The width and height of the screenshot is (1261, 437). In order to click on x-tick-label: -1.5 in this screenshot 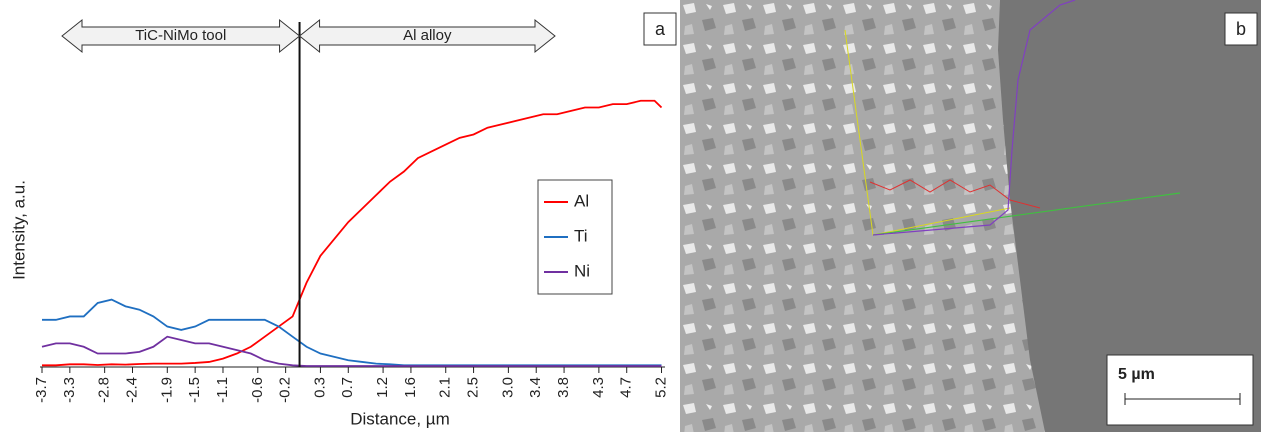, I will do `click(194, 390)`.